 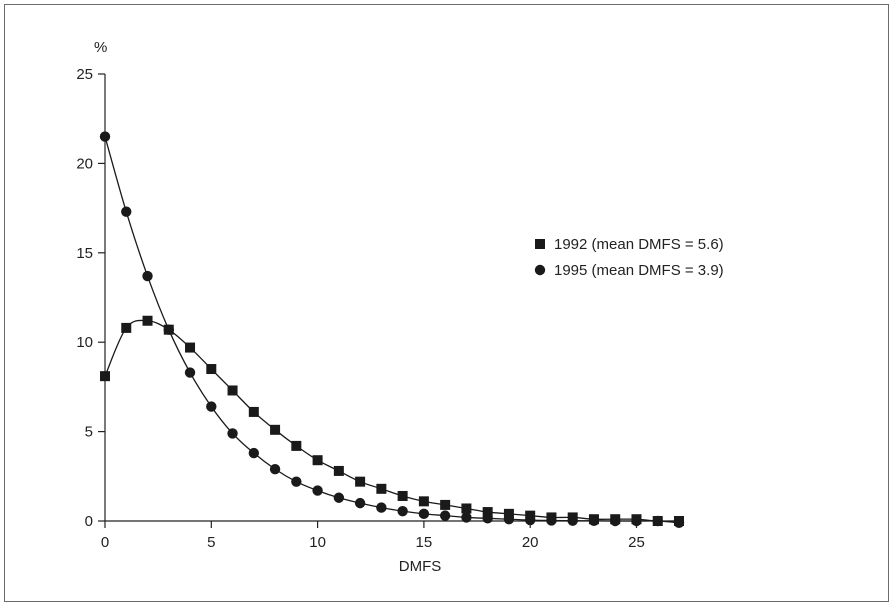 I want to click on y-tick-label: 20, so click(x=84, y=163).